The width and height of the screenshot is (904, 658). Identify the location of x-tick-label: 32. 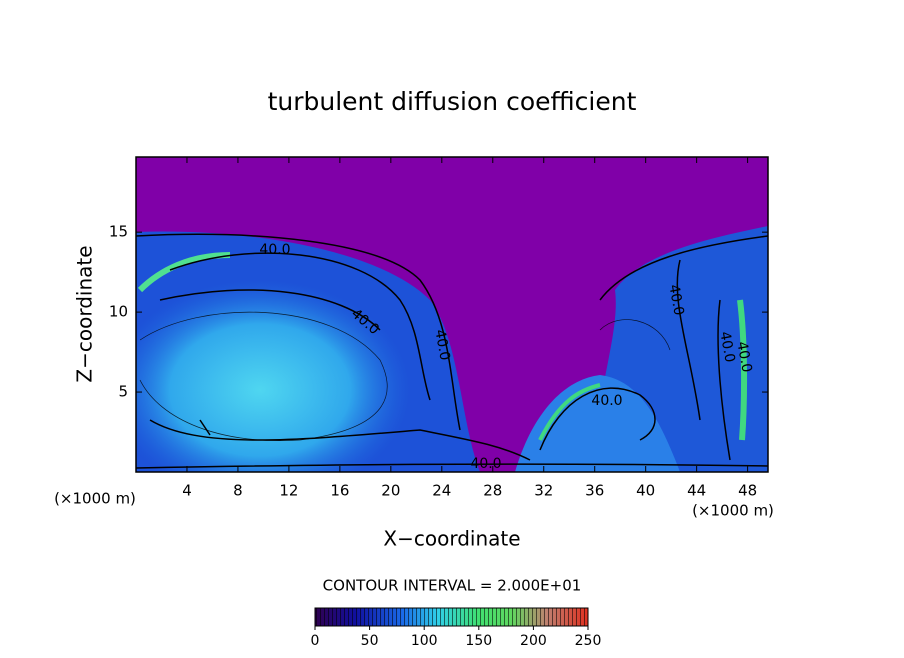
(543, 491).